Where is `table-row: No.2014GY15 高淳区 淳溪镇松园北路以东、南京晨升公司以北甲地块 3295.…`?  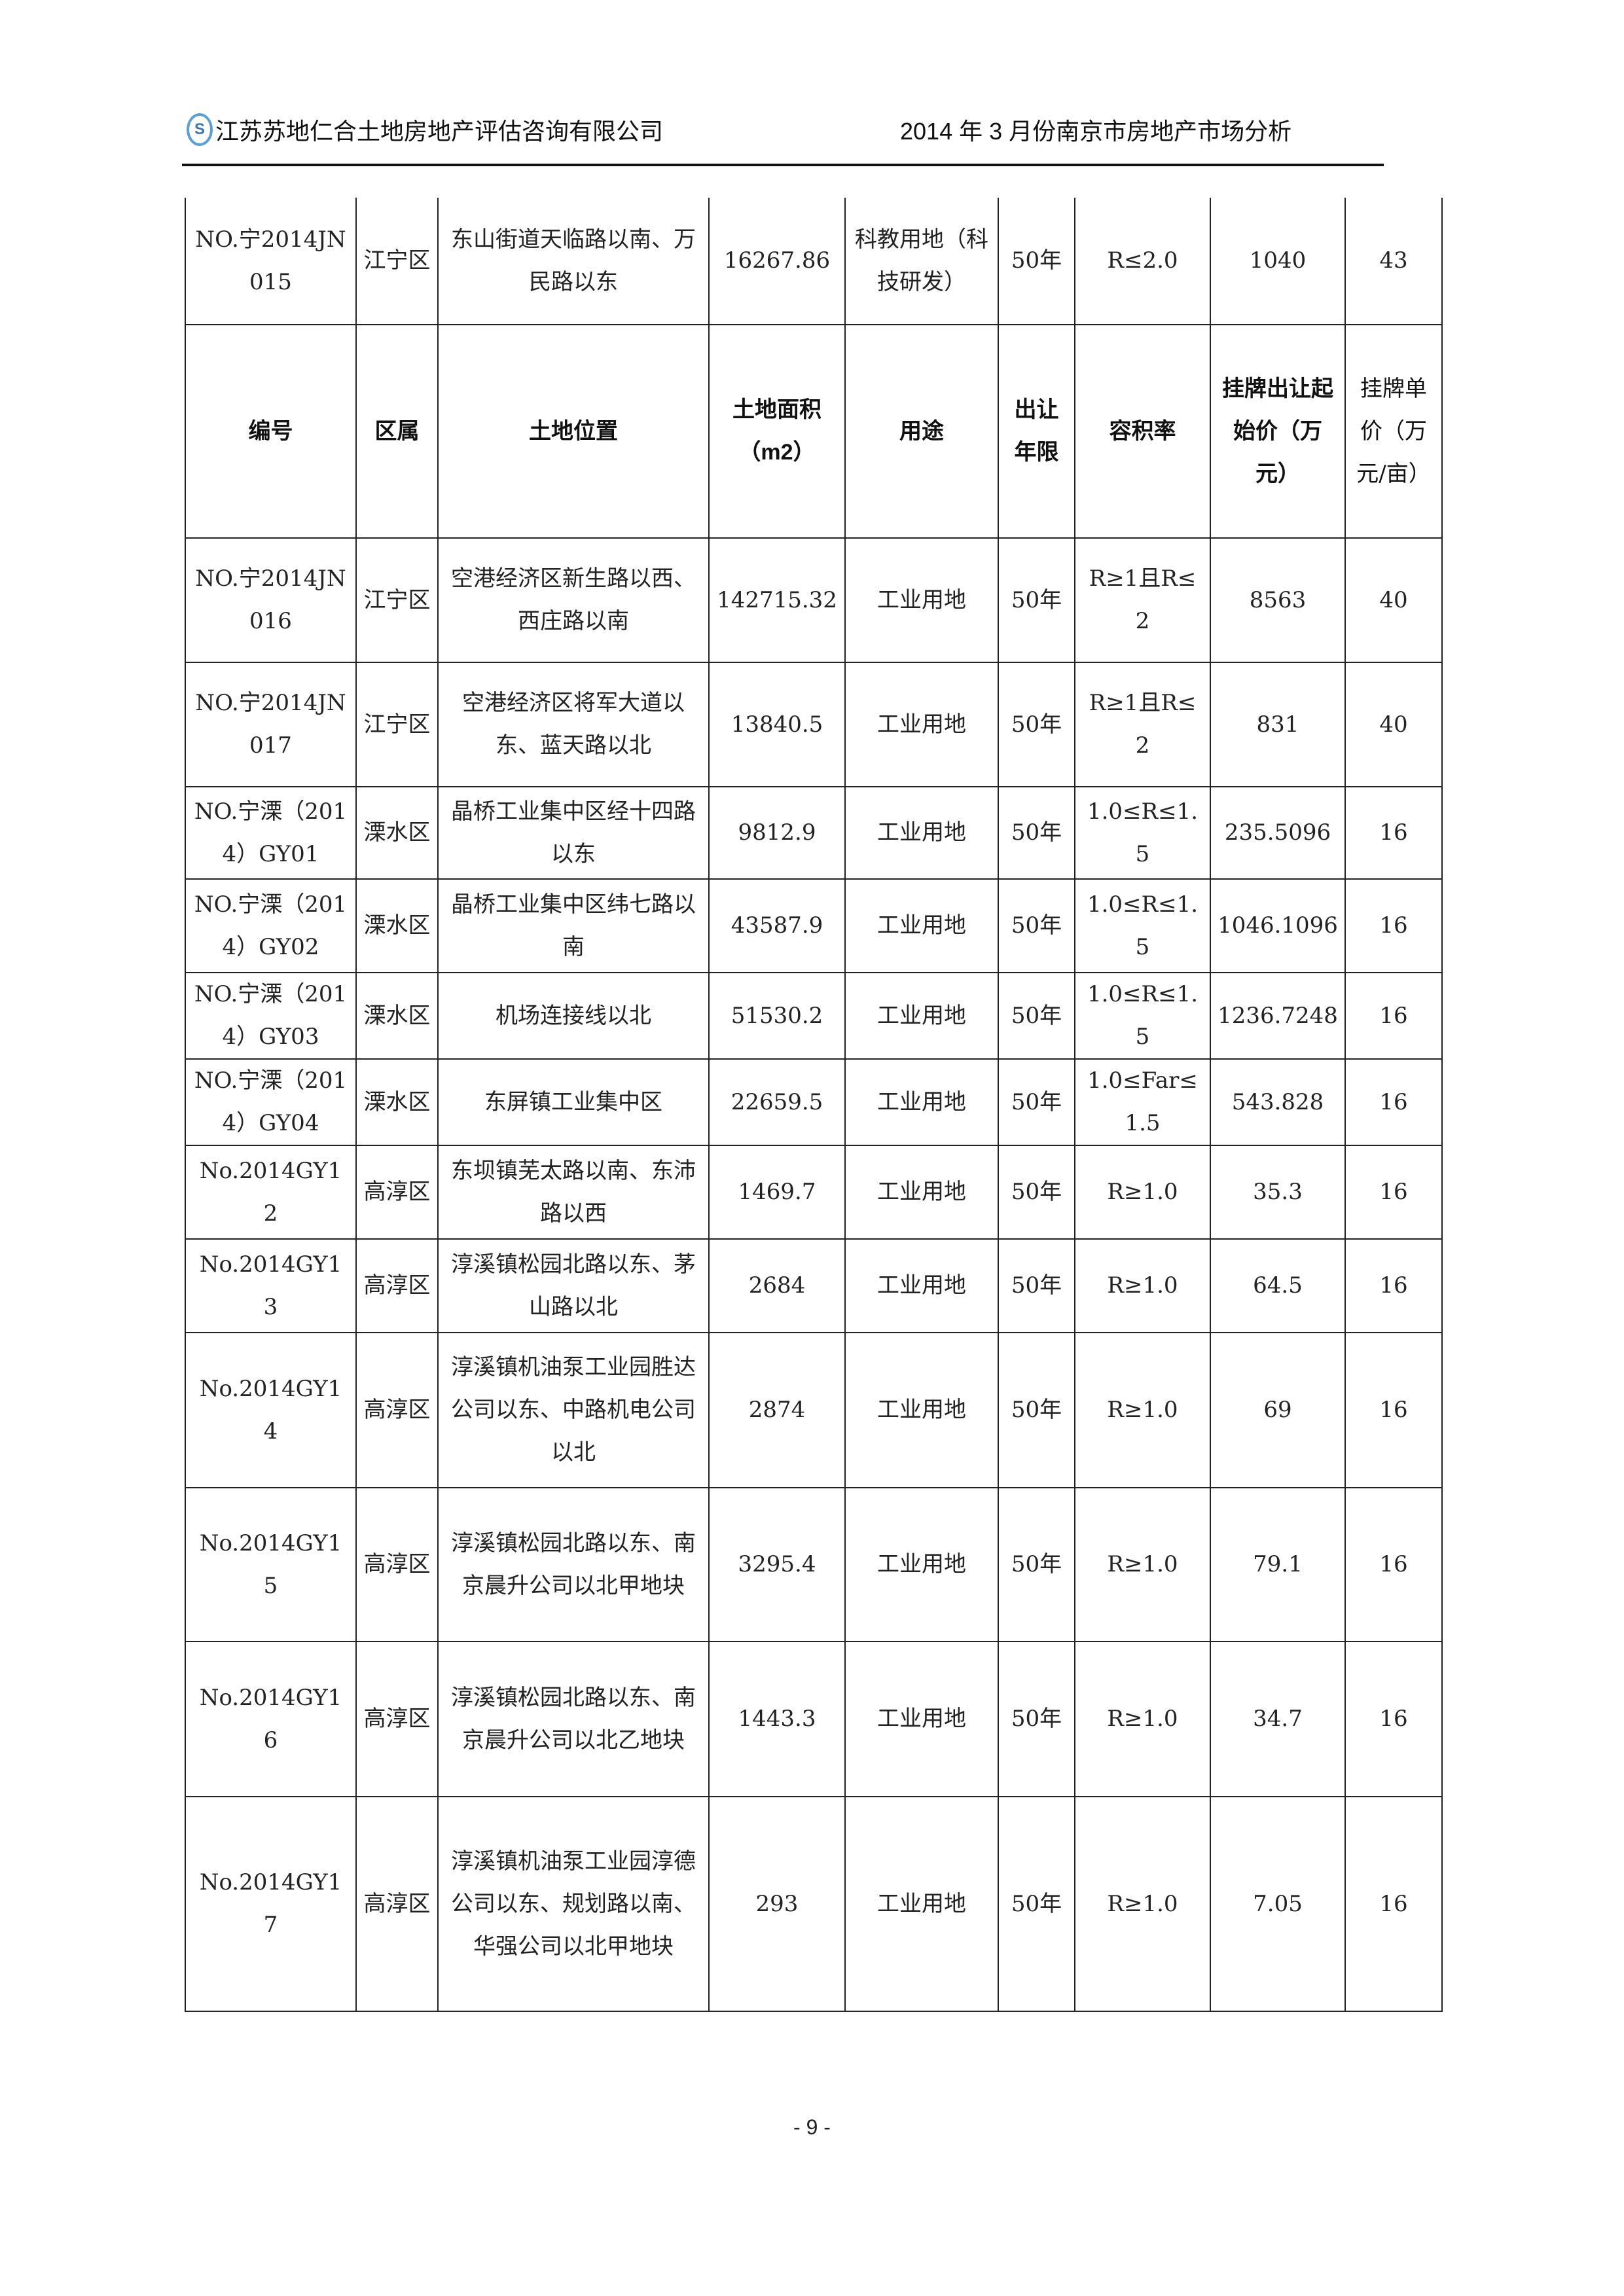
table-row: No.2014GY15 高淳区 淳溪镇松园北路以东、南京晨升公司以北甲地块 3295.… is located at coordinates (814, 1564).